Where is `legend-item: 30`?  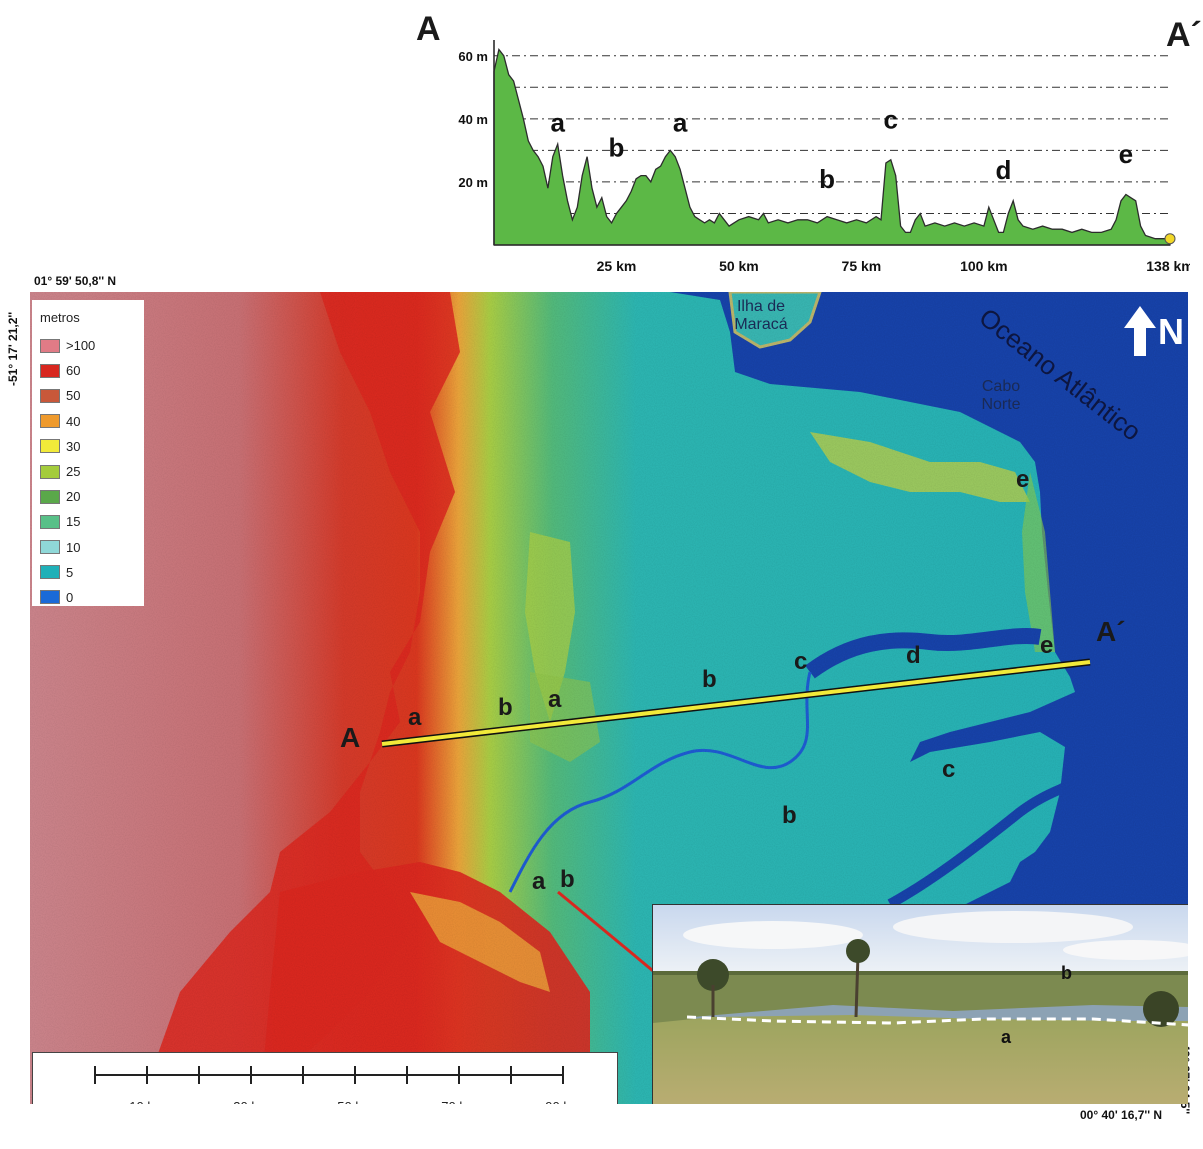 legend-item: 30 is located at coordinates (92, 446).